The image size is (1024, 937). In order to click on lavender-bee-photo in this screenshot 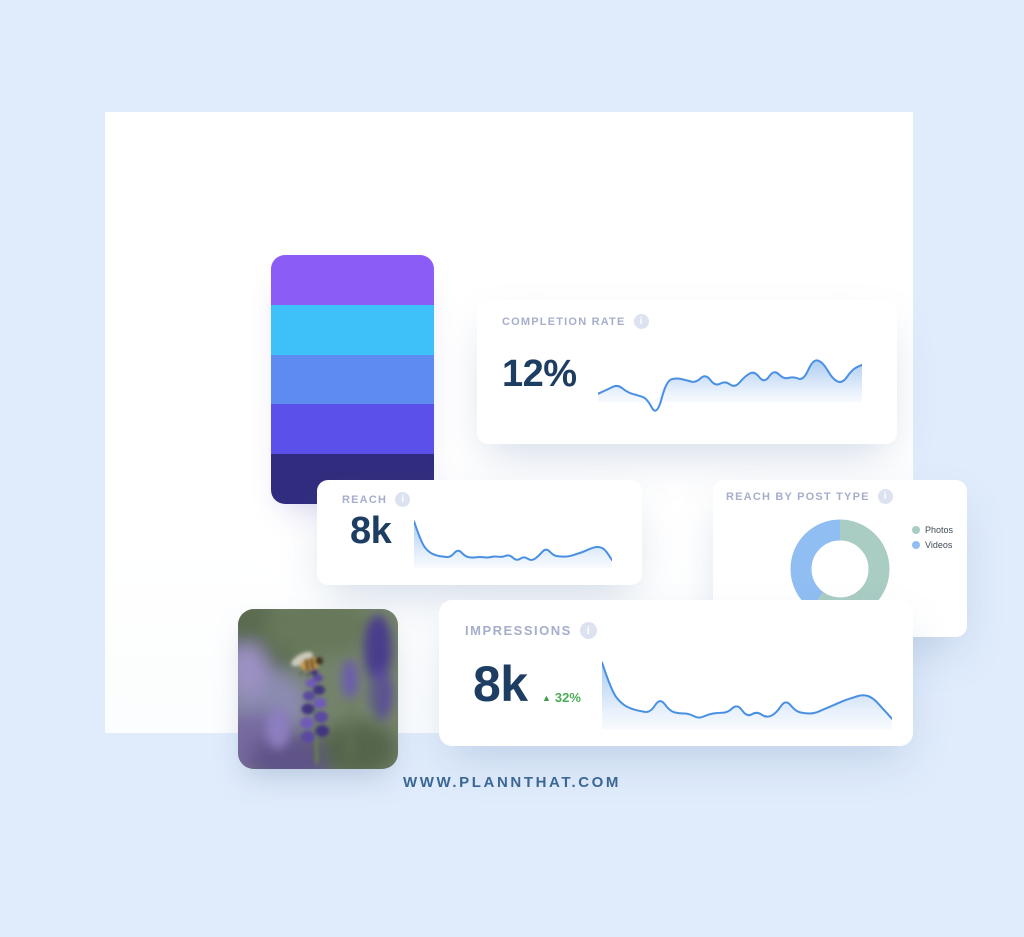, I will do `click(318, 689)`.